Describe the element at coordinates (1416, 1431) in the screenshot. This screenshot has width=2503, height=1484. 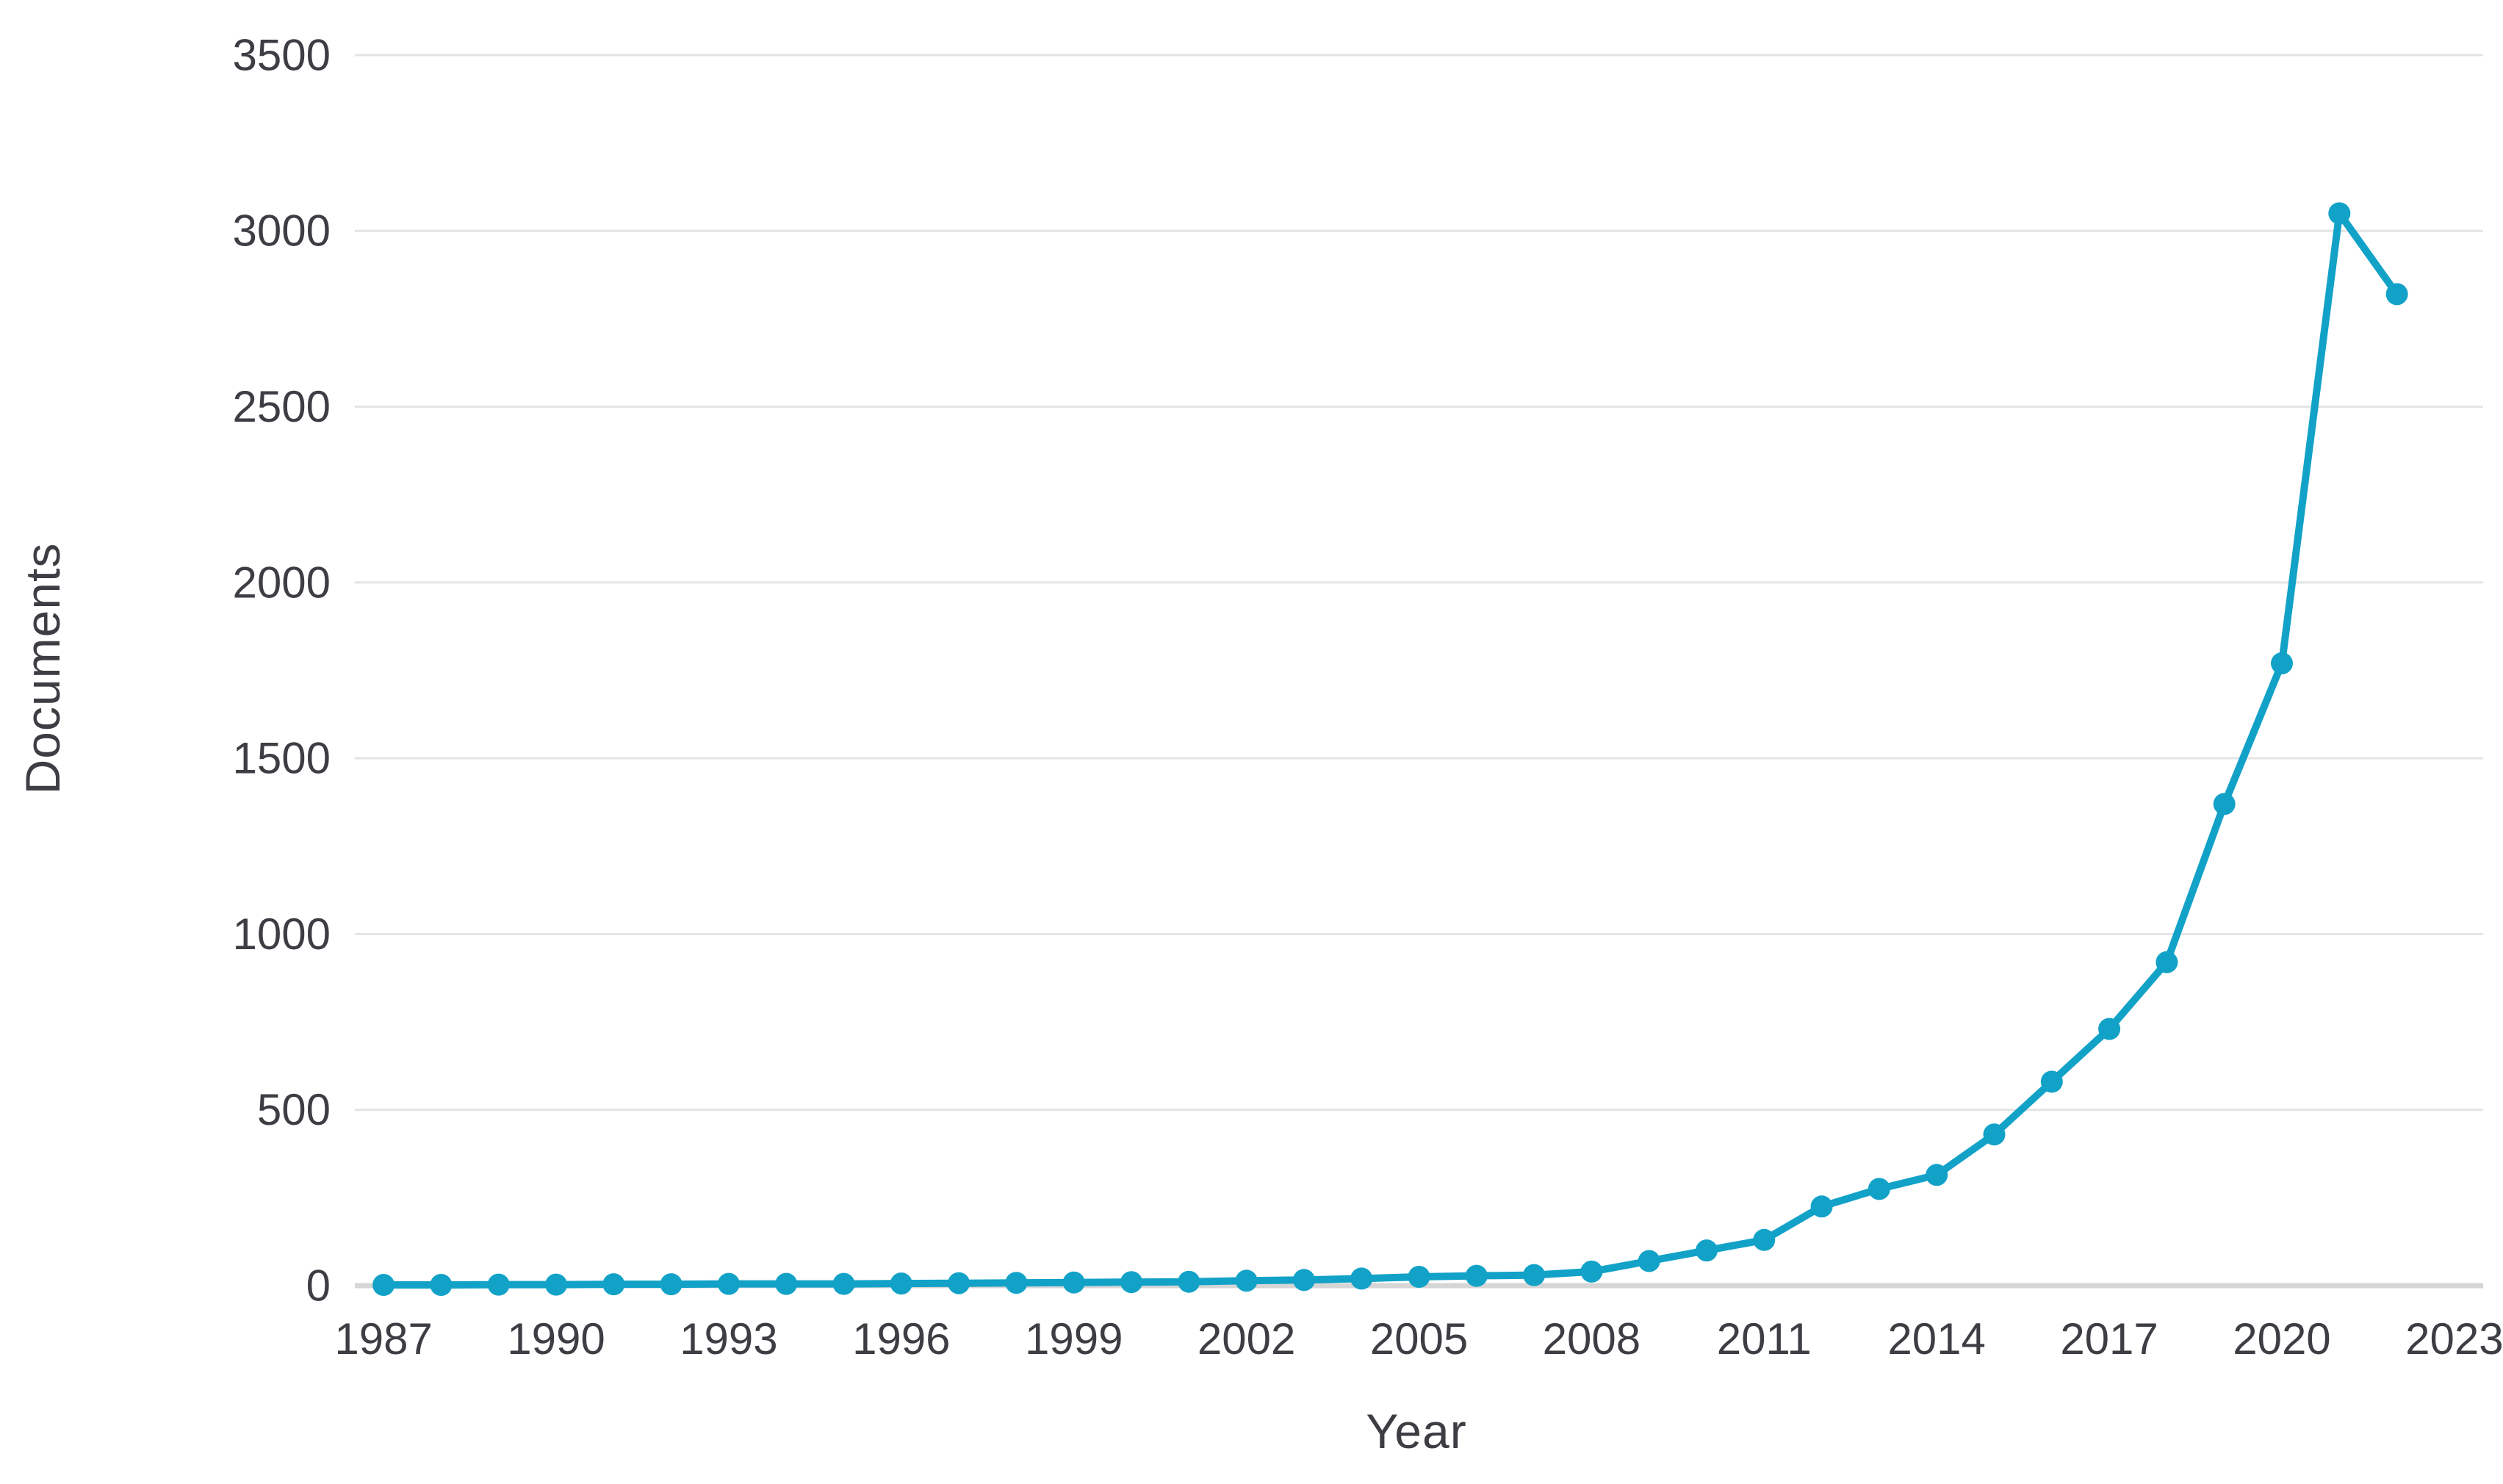
I see `x-axis-title: Year` at that location.